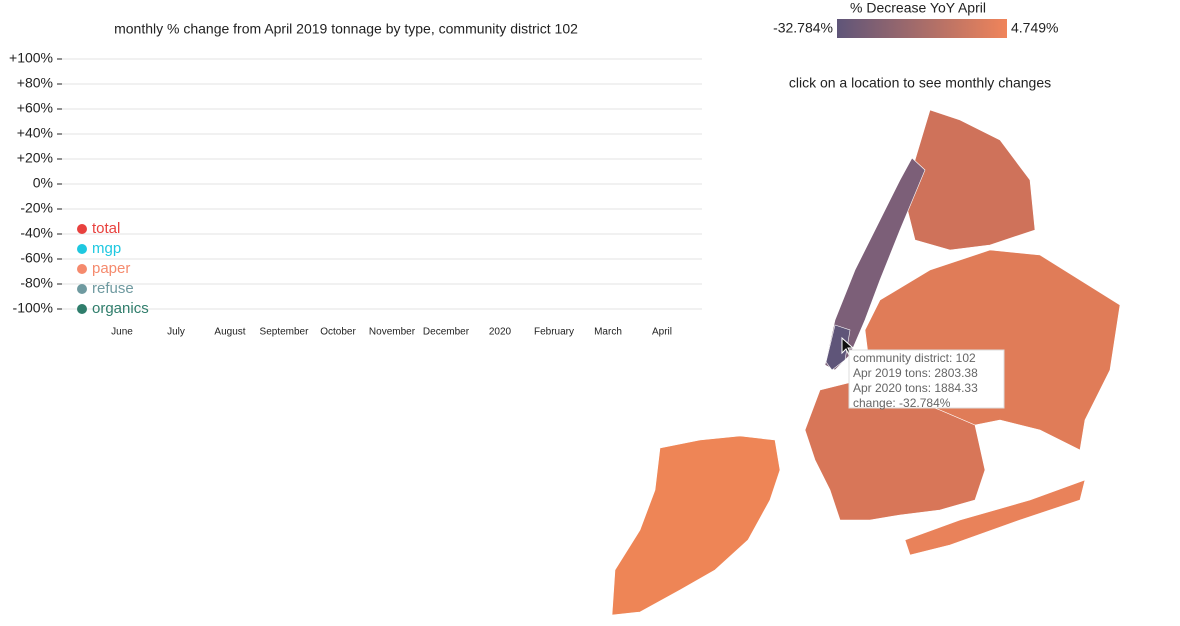 This screenshot has width=1180, height=626. I want to click on x-tick-label: December, so click(446, 332).